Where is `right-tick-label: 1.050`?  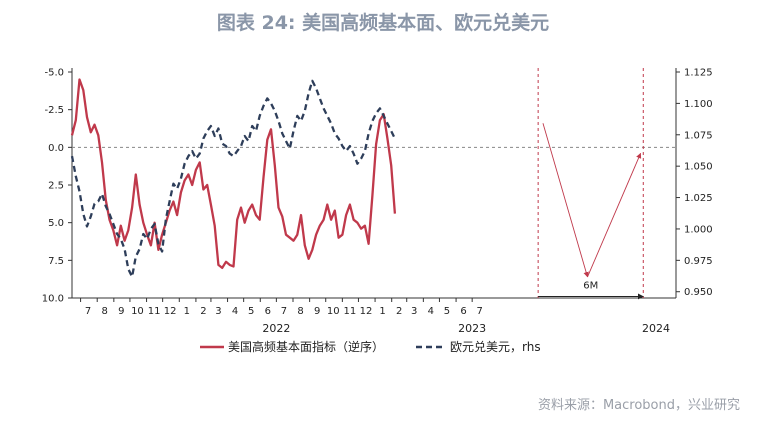 right-tick-label: 1.050 is located at coordinates (698, 167).